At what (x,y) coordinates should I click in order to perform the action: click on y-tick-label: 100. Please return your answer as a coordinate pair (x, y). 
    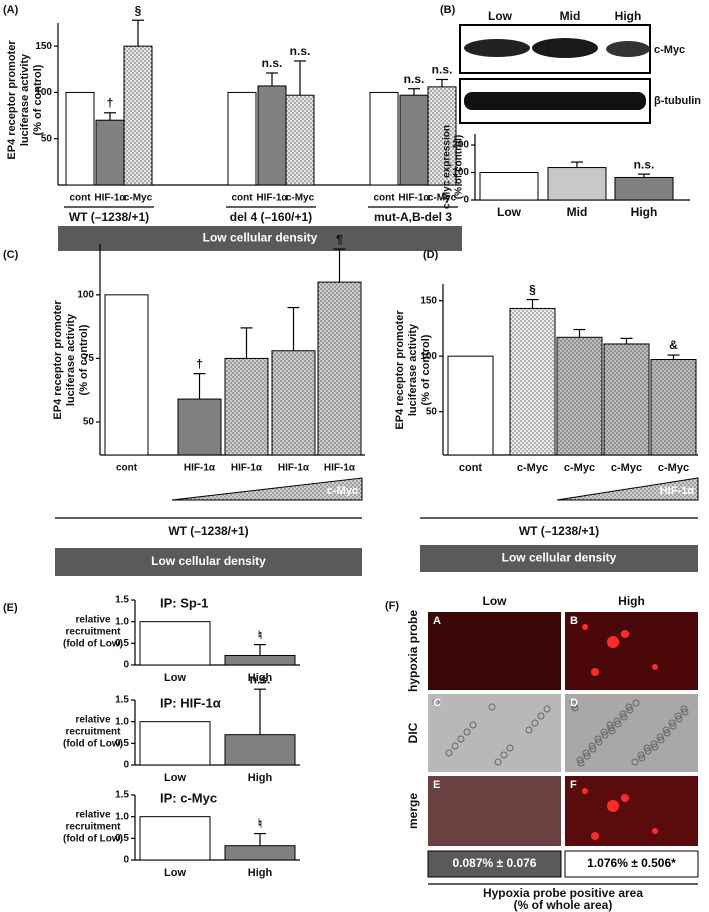
    Looking at the image, I should click on (428, 356).